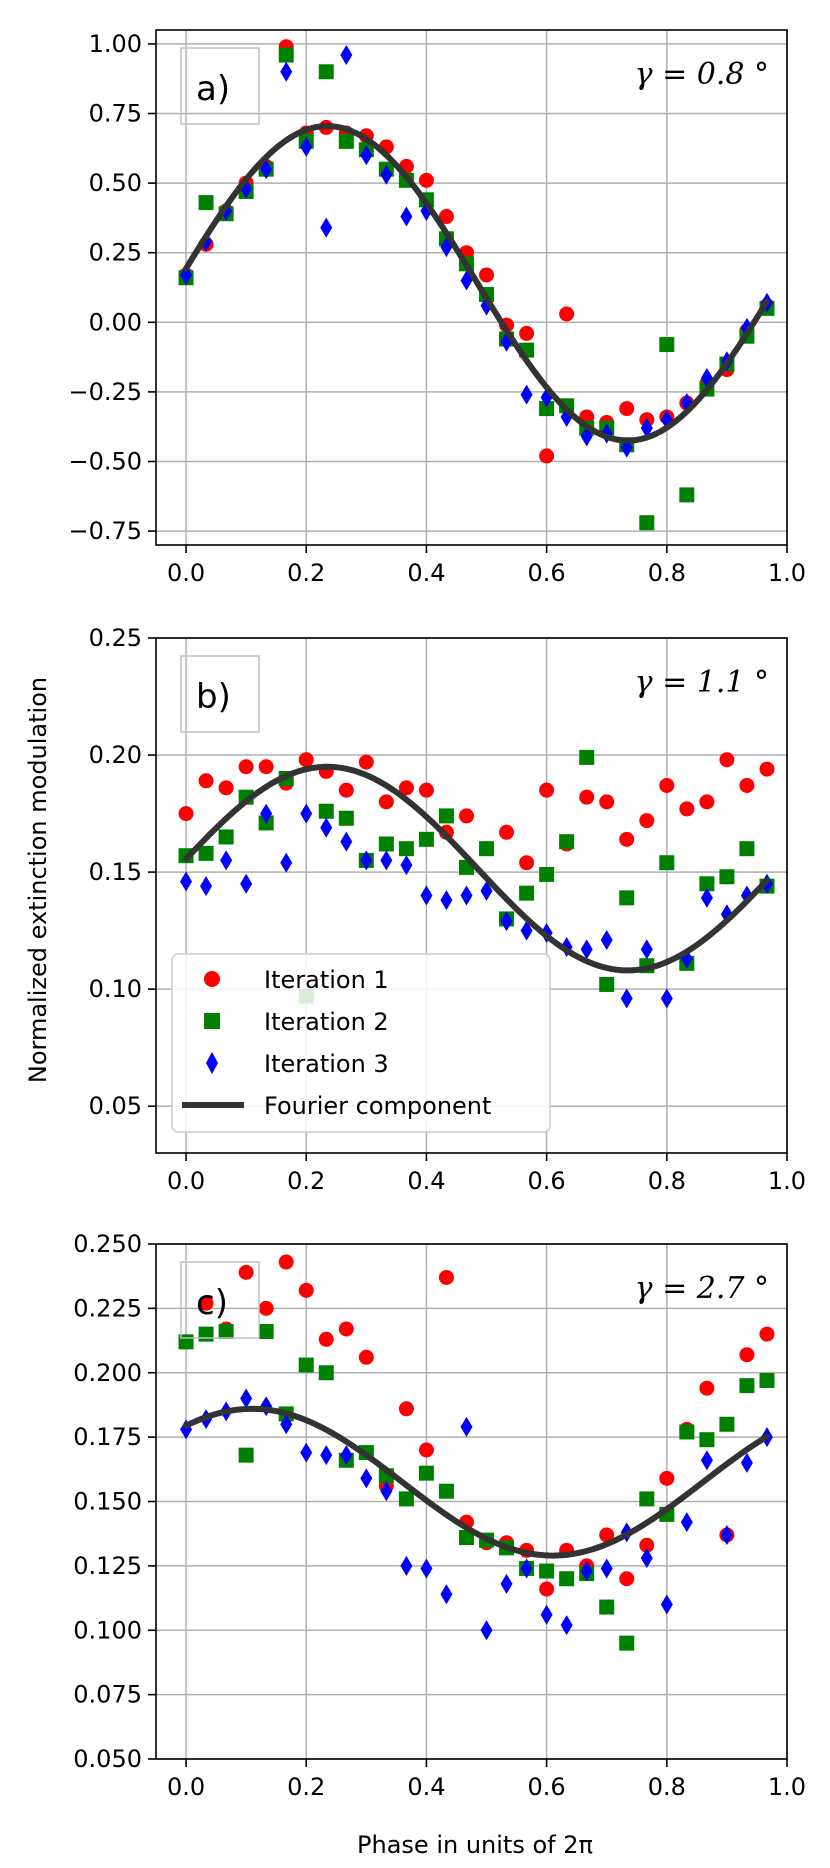 Image resolution: width=830 pixels, height=1868 pixels. What do you see at coordinates (115, 755) in the screenshot?
I see `y-tick-label: 0.20` at bounding box center [115, 755].